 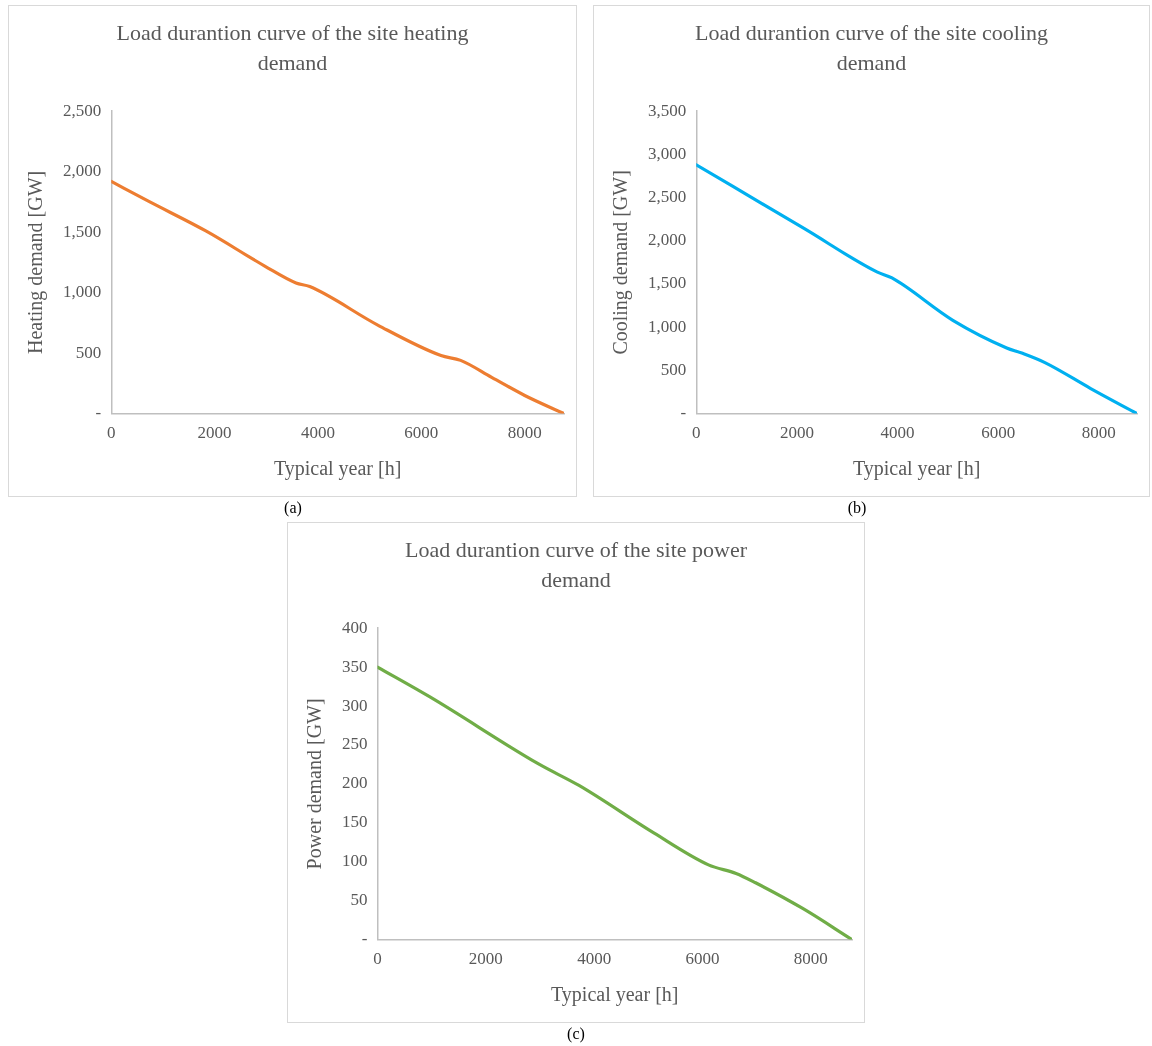 What do you see at coordinates (359, 900) in the screenshot?
I see `y-tick-label: 50` at bounding box center [359, 900].